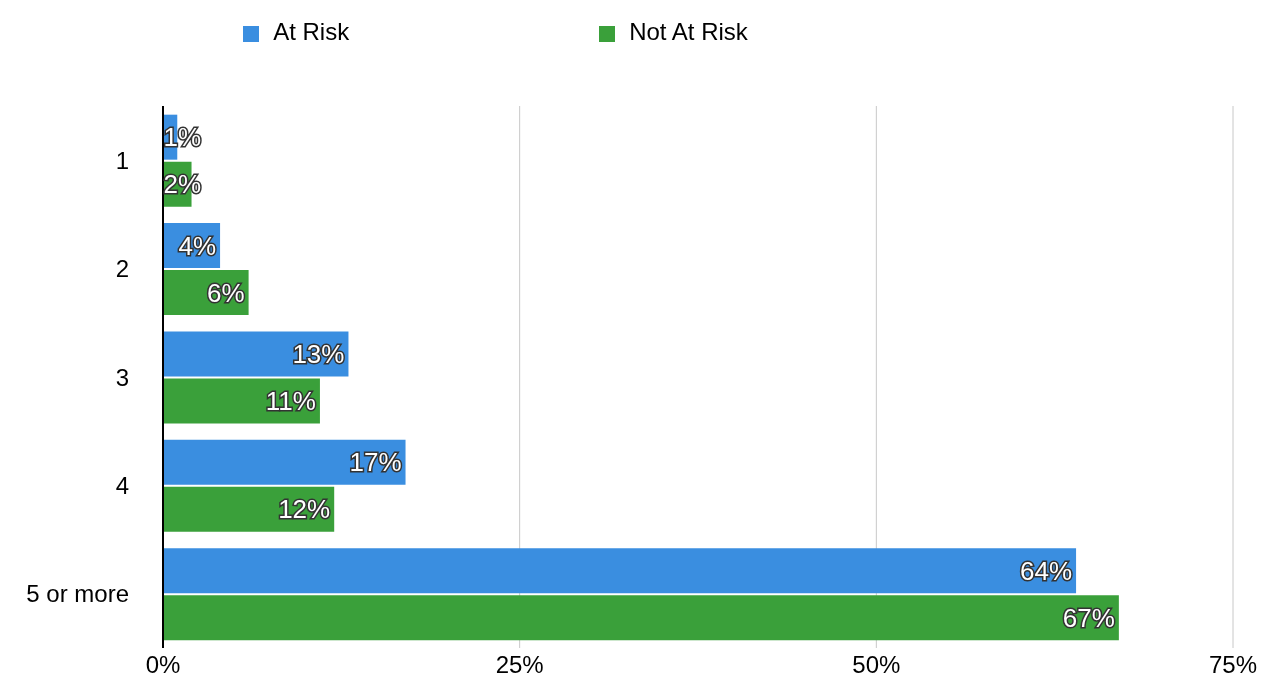 This screenshot has width=1269, height=698. Describe the element at coordinates (1046, 570) in the screenshot. I see `data-label: 64%` at that location.